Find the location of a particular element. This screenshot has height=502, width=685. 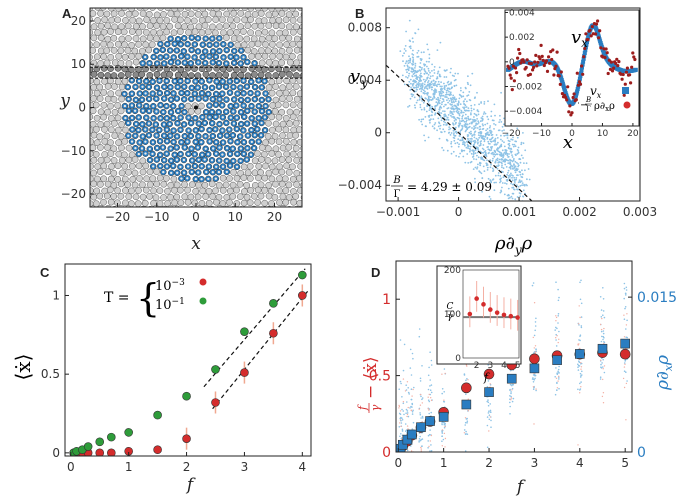

inset-vx-point is located at coordinates (635, 69).